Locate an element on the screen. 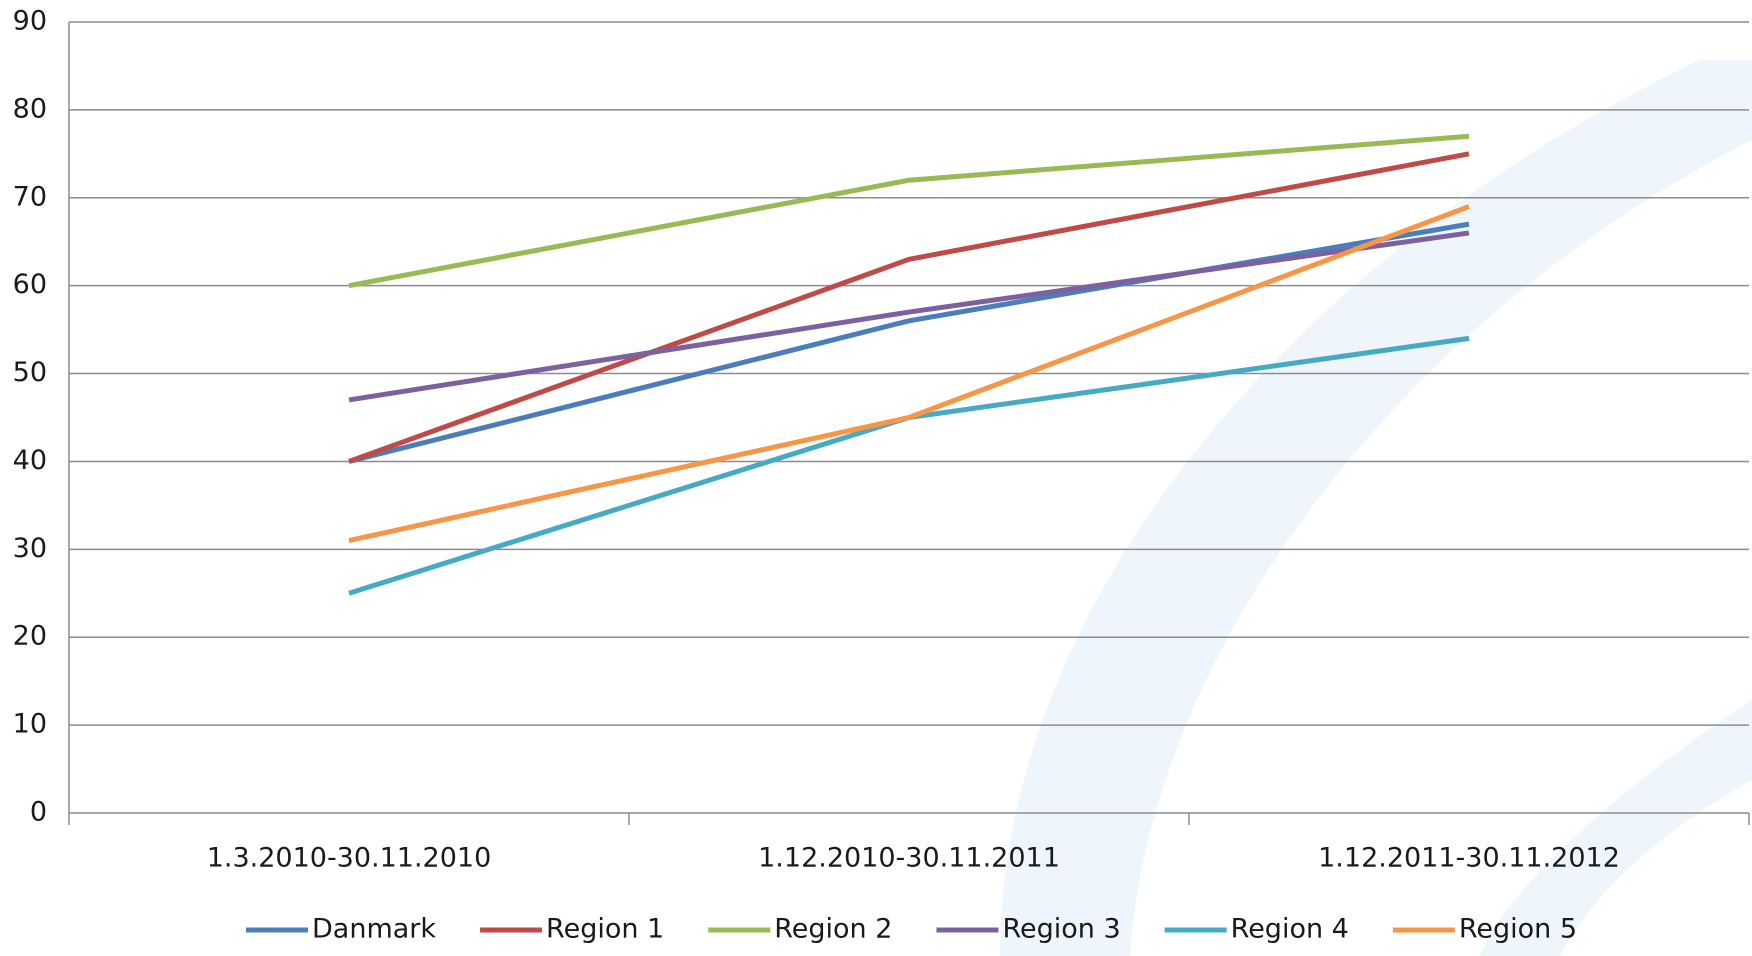 The image size is (1752, 956). y-tick-label: 60 is located at coordinates (30, 284).